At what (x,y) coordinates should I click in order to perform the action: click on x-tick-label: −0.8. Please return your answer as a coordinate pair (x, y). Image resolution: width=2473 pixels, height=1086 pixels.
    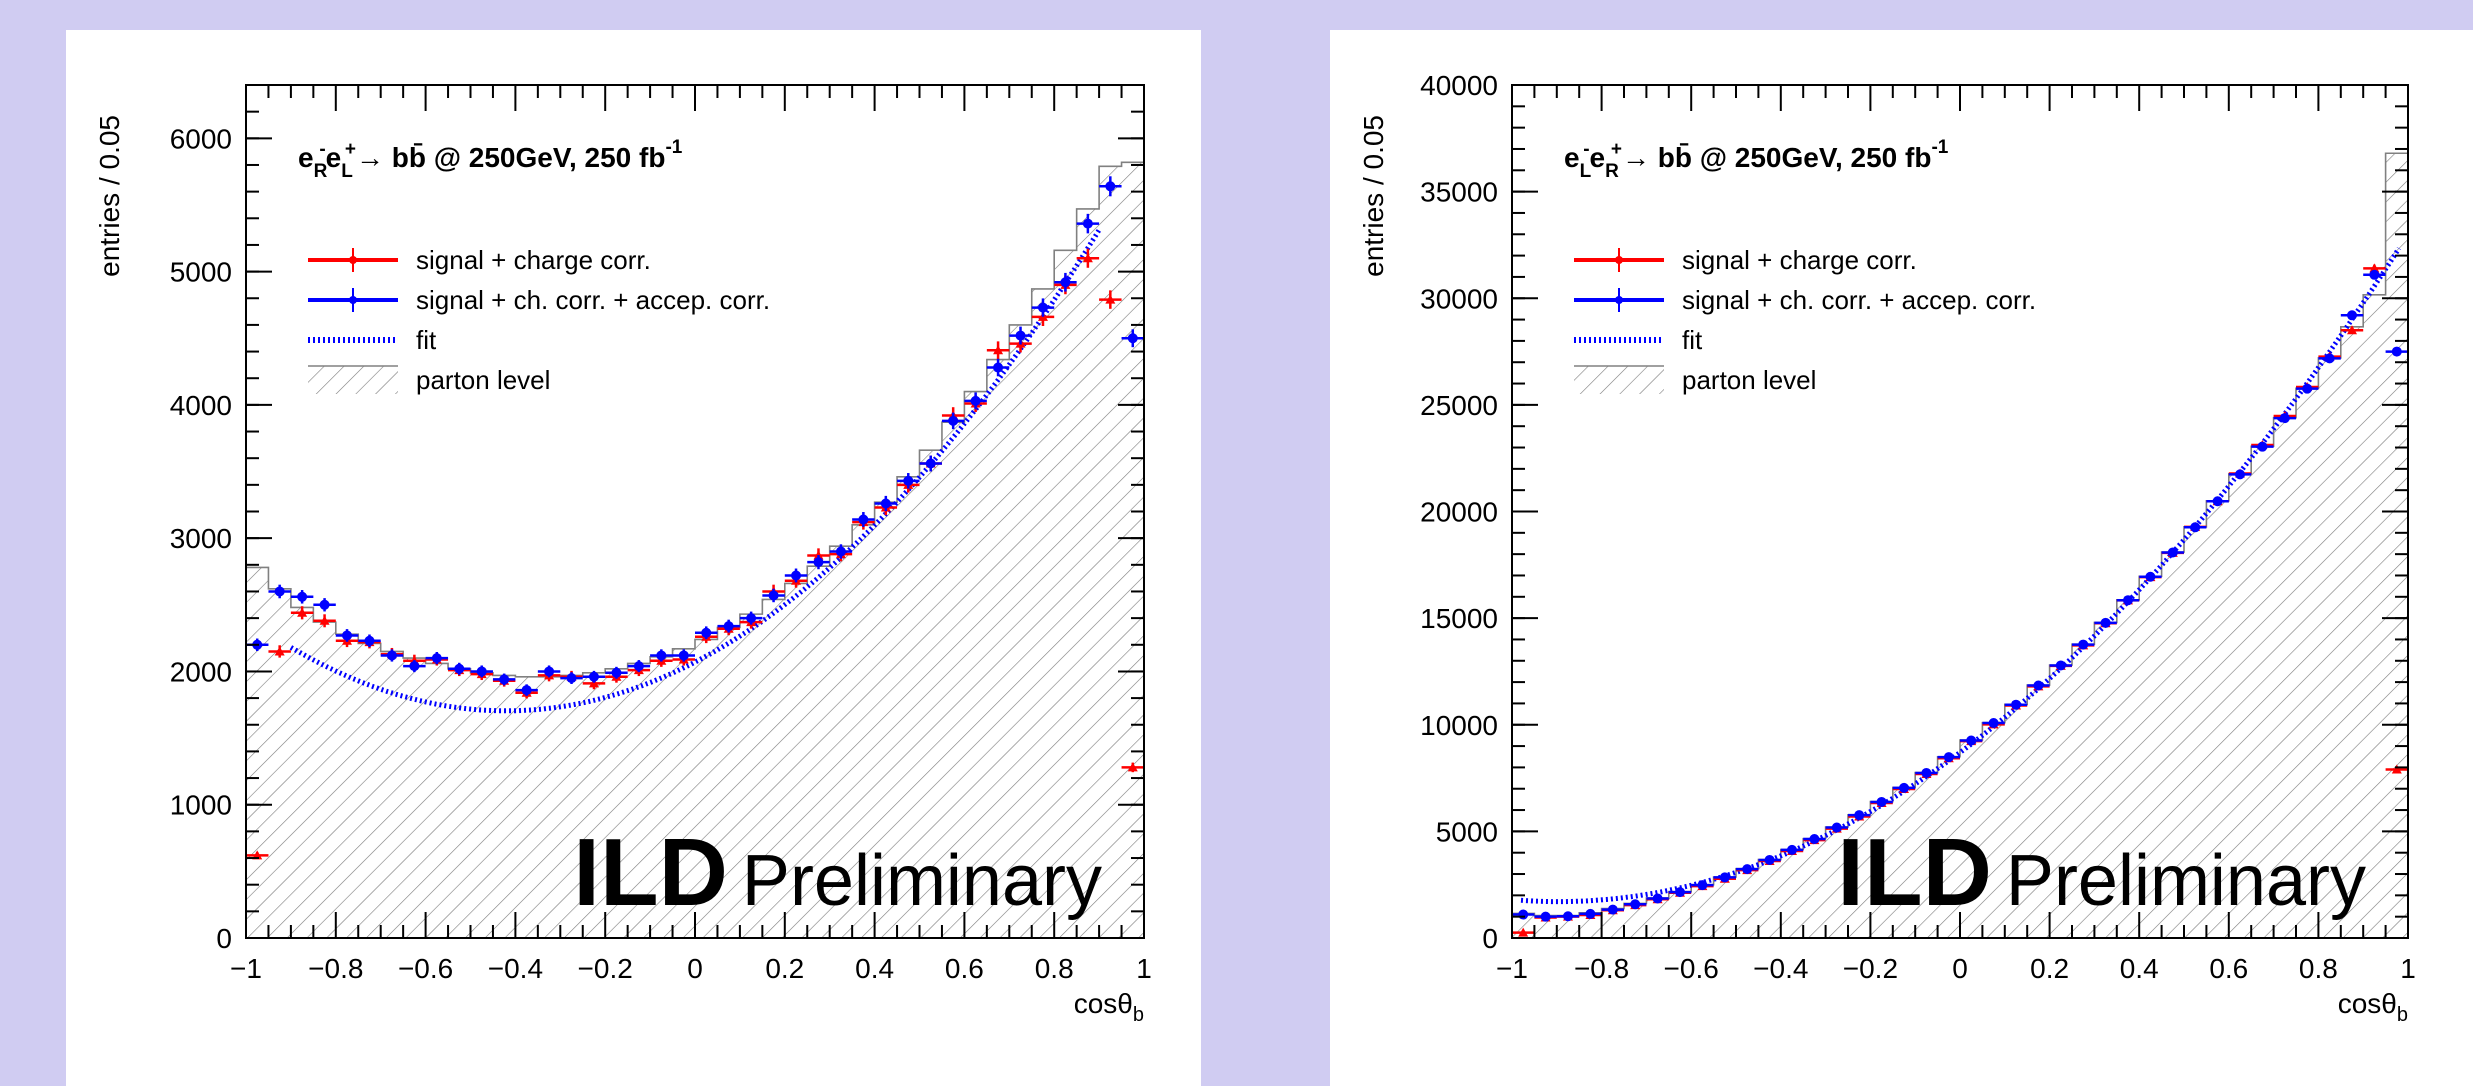
    Looking at the image, I should click on (335, 968).